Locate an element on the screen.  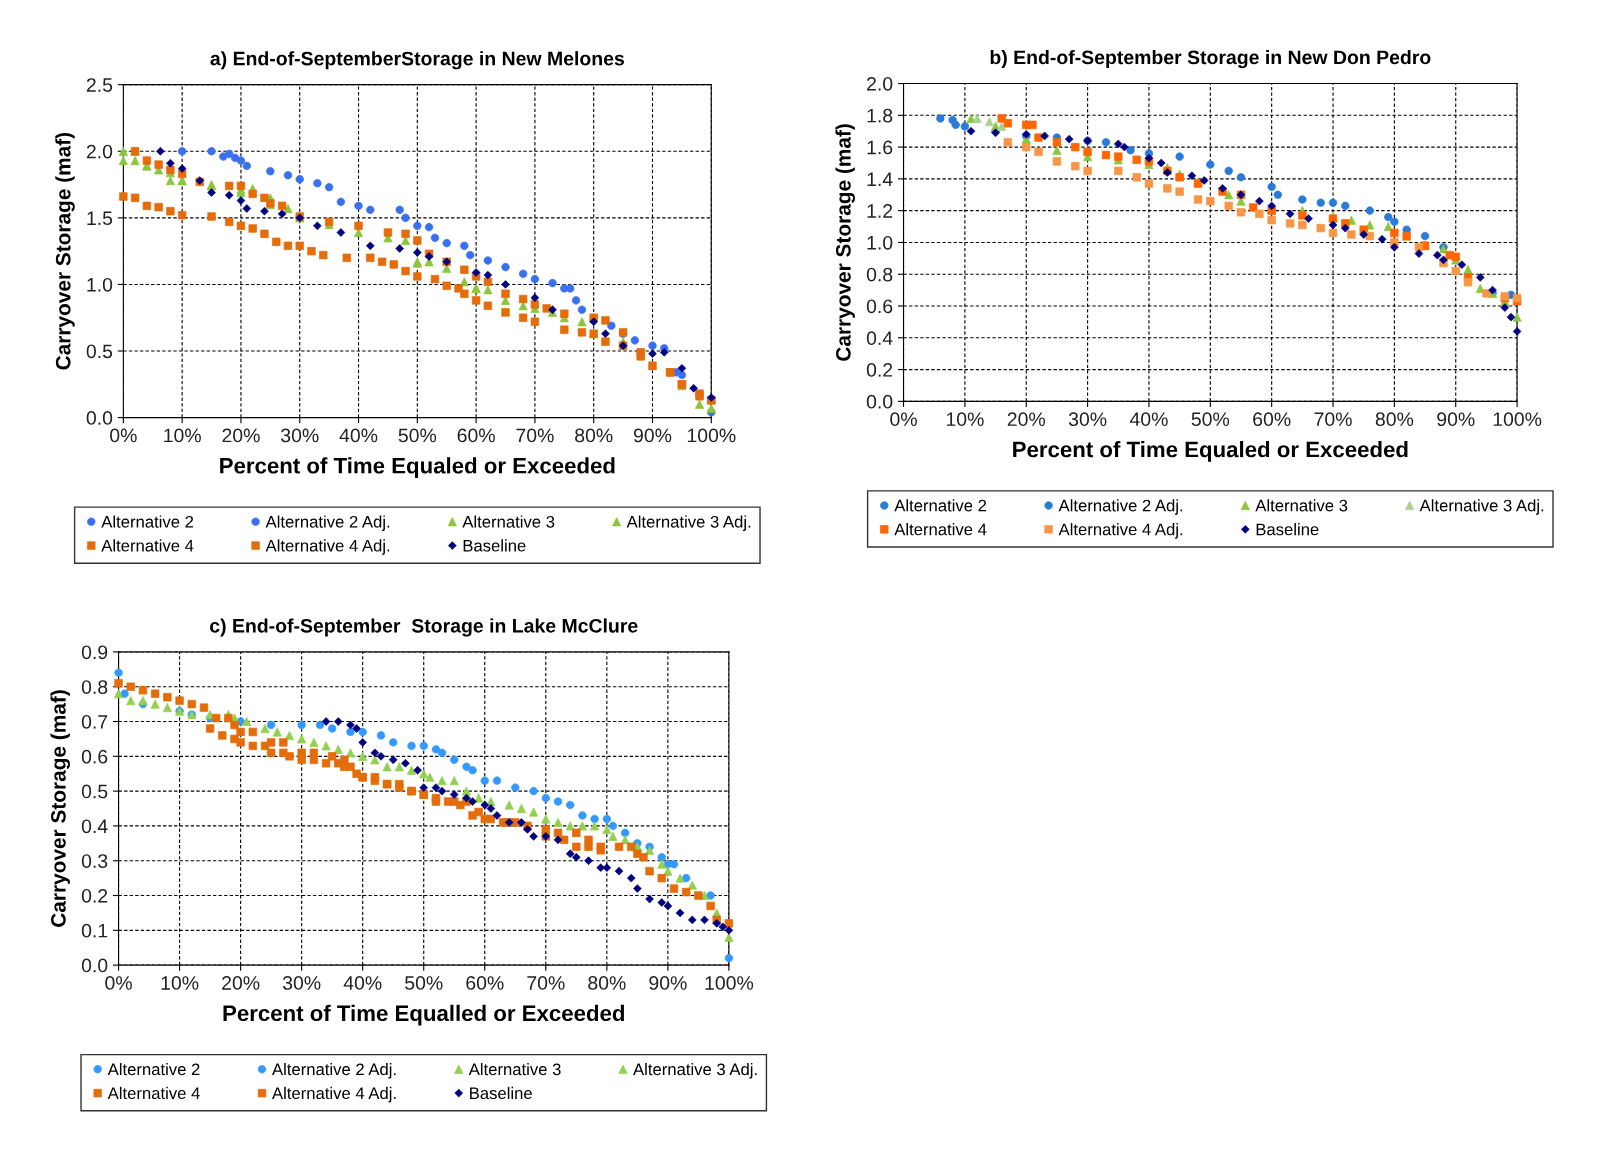
chart-title: c) End-of-September Storage in Lake McClure is located at coordinates (424, 627).